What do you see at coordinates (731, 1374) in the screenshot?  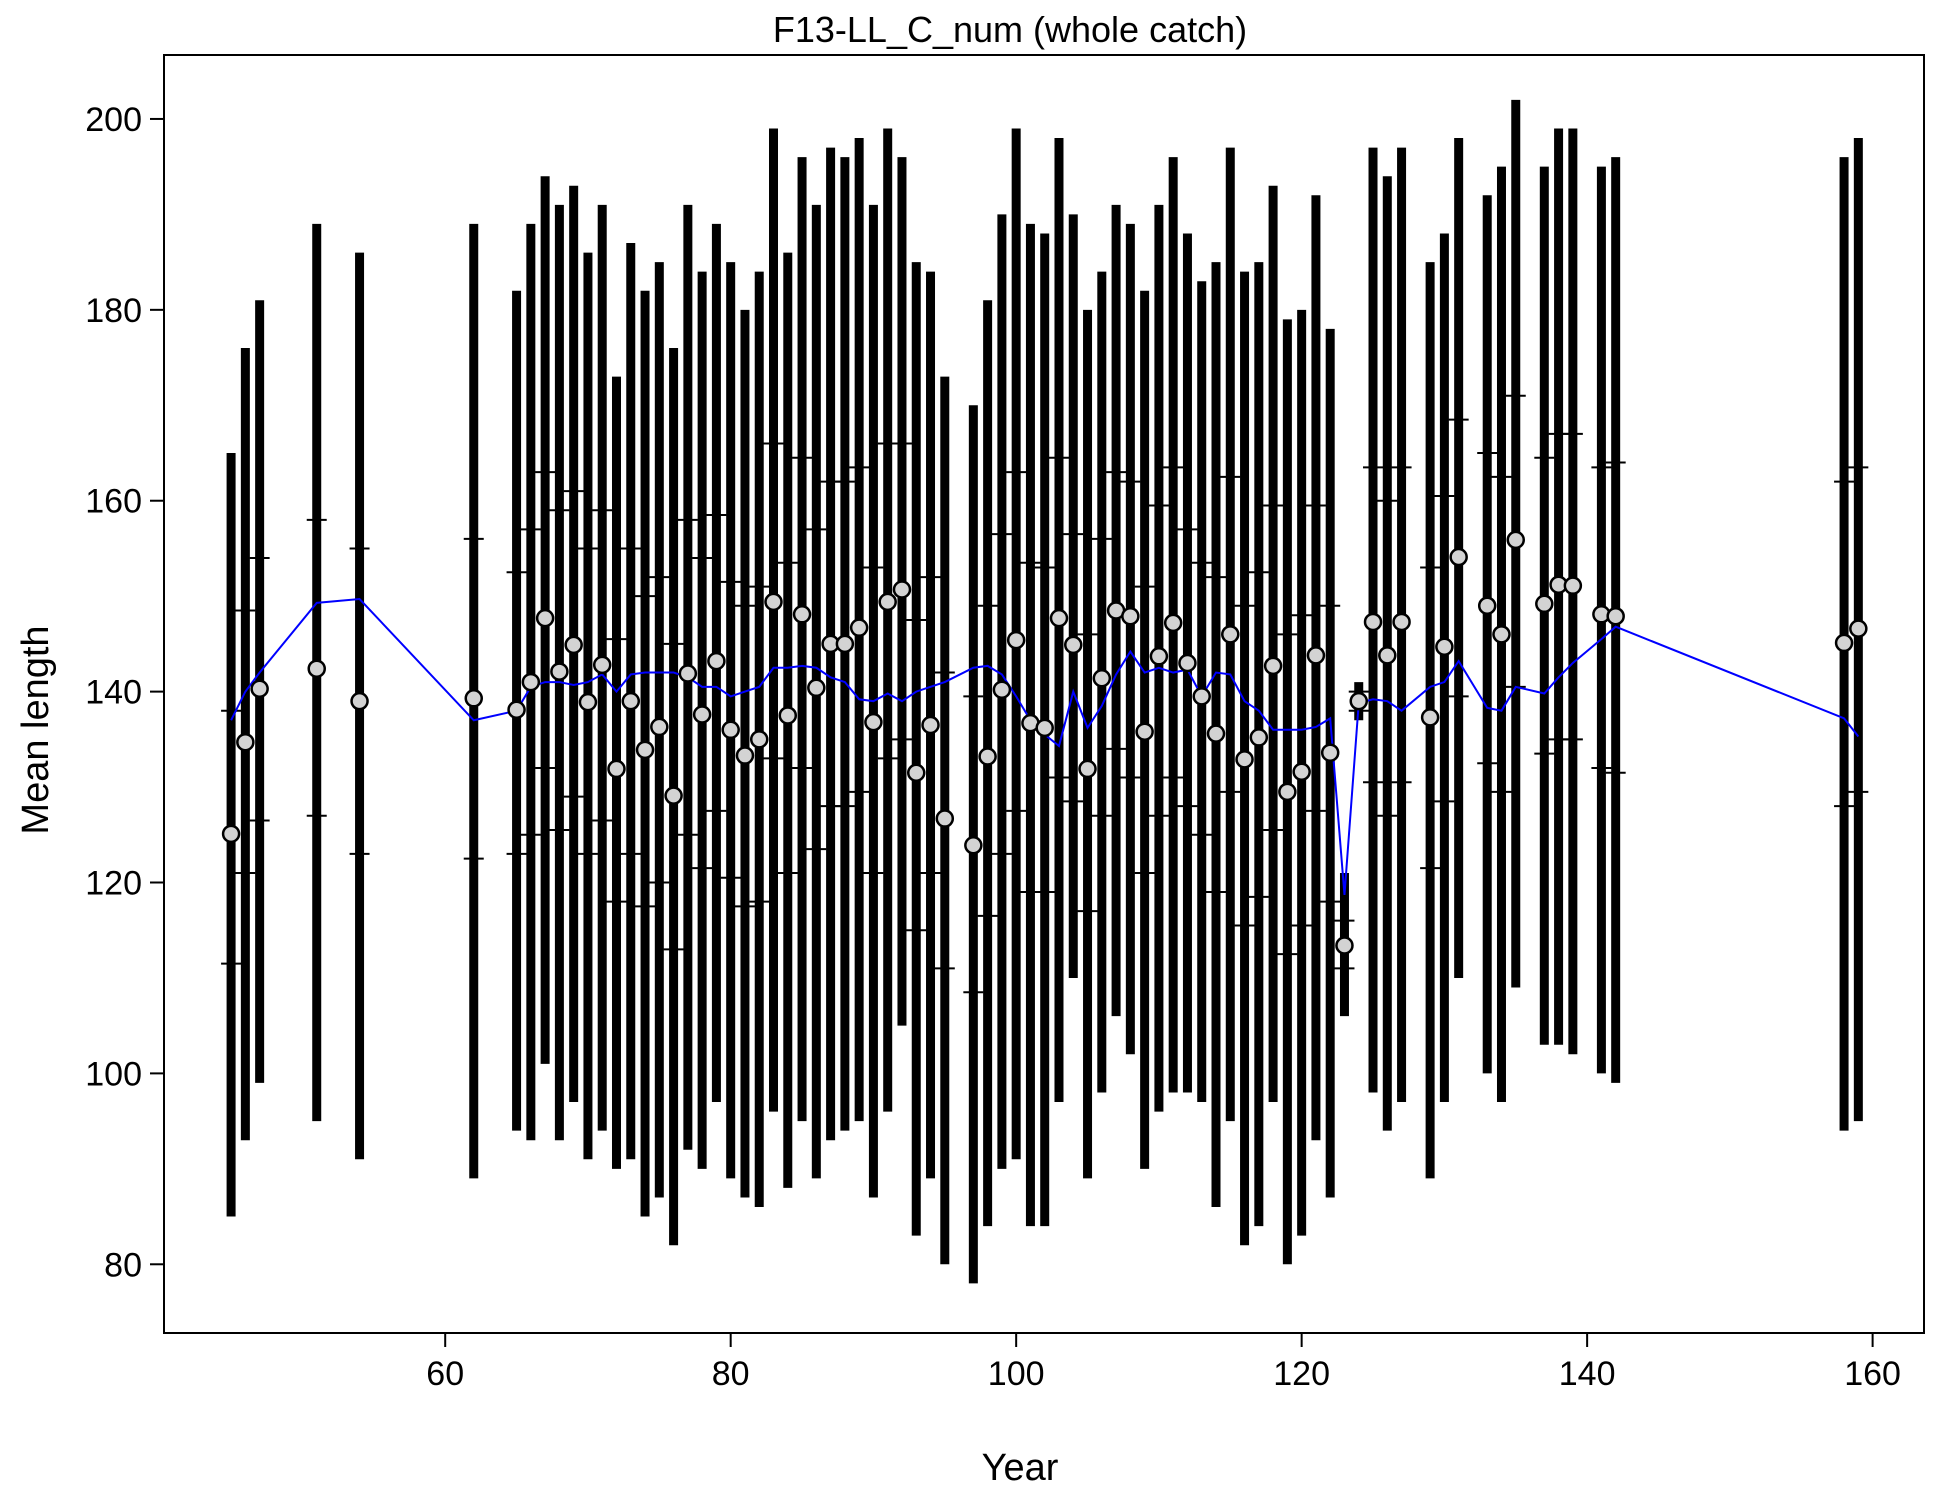 I see `x-tick-label: 80` at bounding box center [731, 1374].